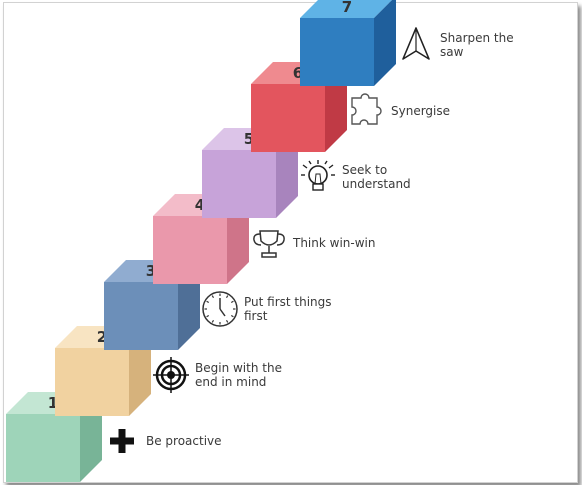 This screenshot has width=582, height=485. What do you see at coordinates (230, 382) in the screenshot?
I see `step-label-line: end in mind` at bounding box center [230, 382].